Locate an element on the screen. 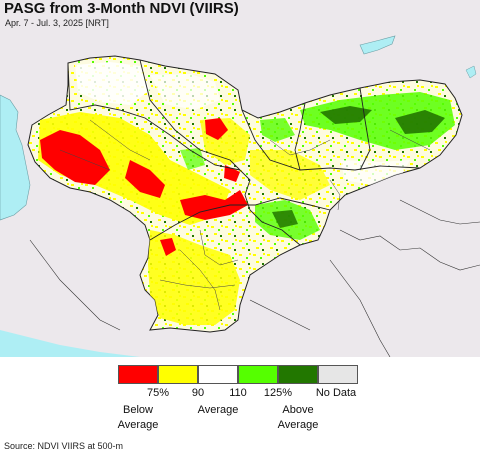 The height and width of the screenshot is (455, 480). legend-tick-125: 125% is located at coordinates (278, 393).